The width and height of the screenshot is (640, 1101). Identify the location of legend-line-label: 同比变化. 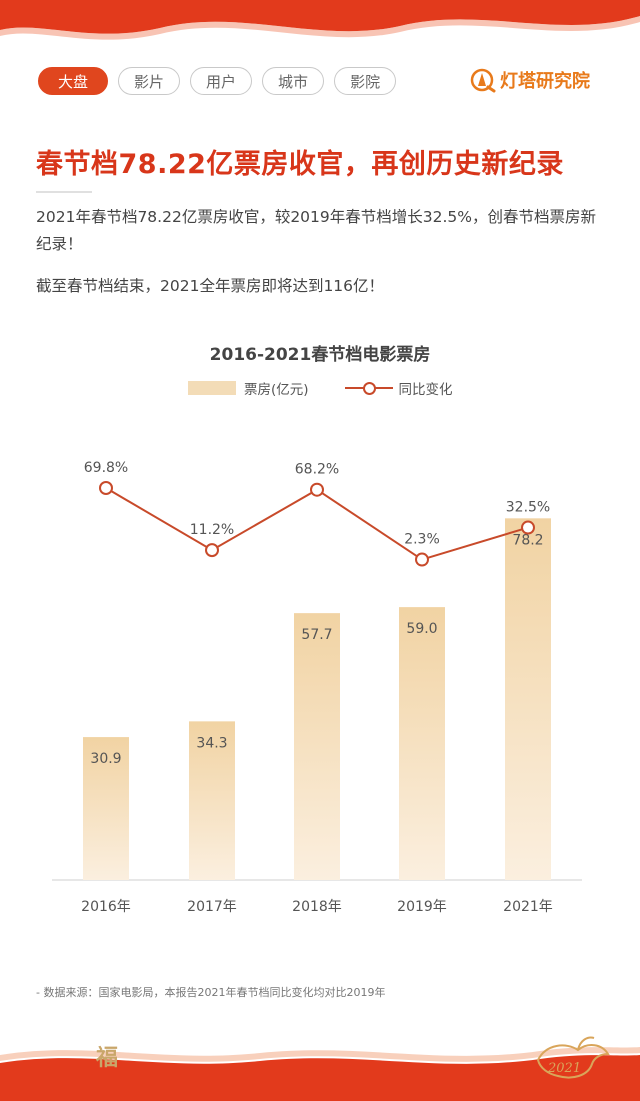
(425, 390).